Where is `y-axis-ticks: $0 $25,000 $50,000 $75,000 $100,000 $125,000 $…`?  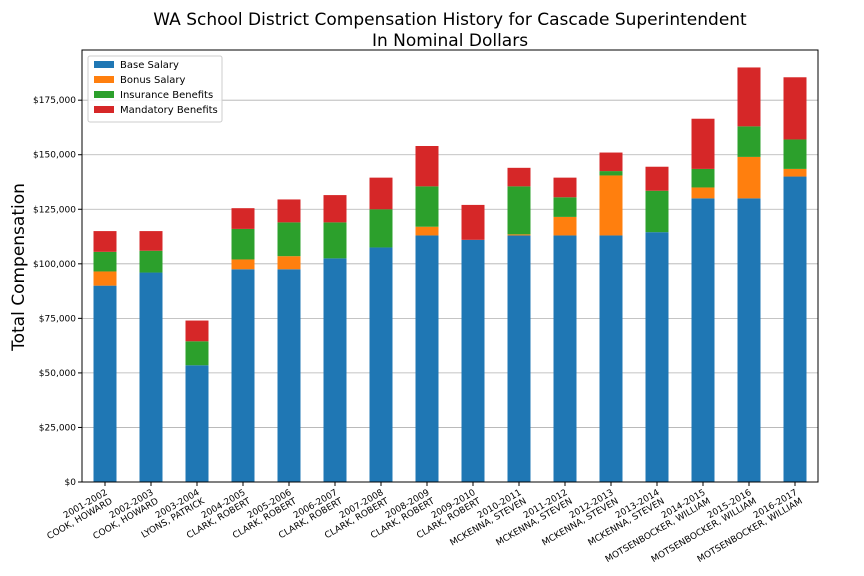 y-axis-ticks: $0 $25,000 $50,000 $75,000 $100,000 $125,000 $… is located at coordinates (57, 292).